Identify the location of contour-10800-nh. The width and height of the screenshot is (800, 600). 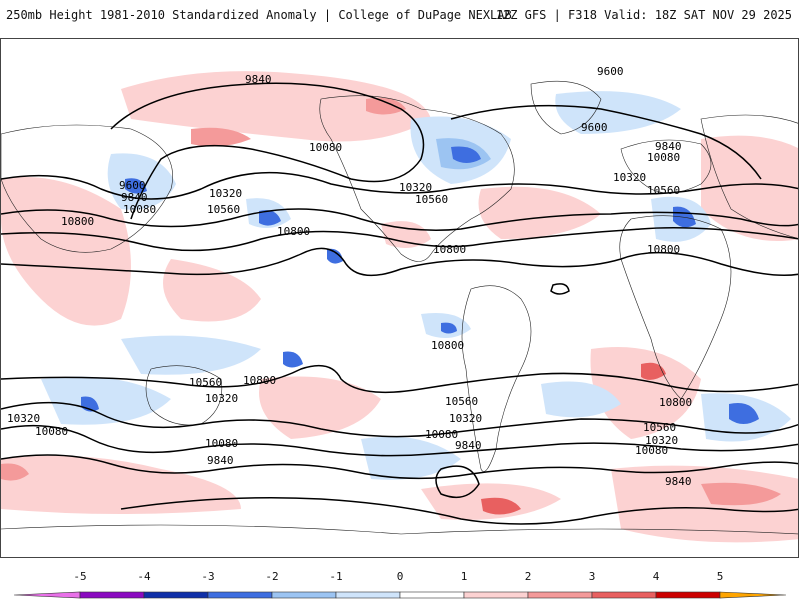
(399, 262).